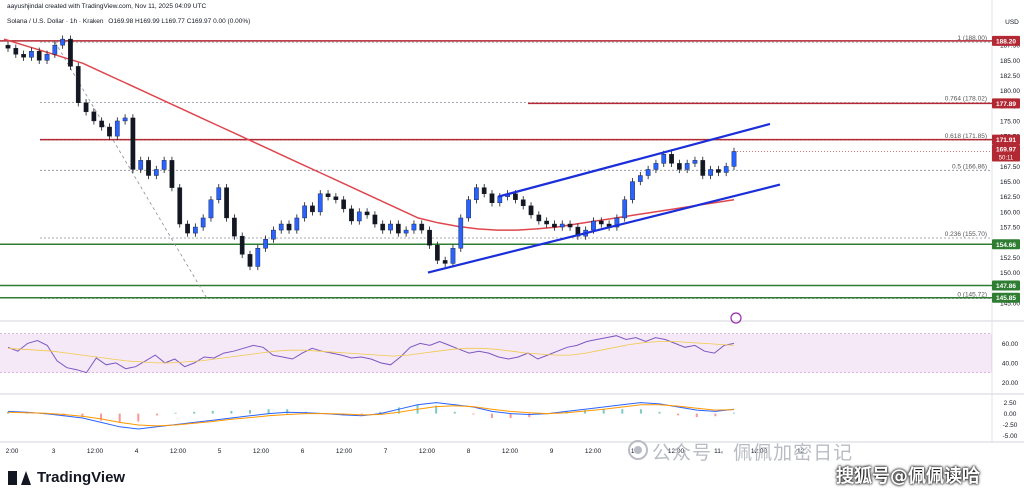  What do you see at coordinates (55, 21) in the screenshot?
I see `symbol-name: Solana / U.S. Dollar · 1h · Kraken` at bounding box center [55, 21].